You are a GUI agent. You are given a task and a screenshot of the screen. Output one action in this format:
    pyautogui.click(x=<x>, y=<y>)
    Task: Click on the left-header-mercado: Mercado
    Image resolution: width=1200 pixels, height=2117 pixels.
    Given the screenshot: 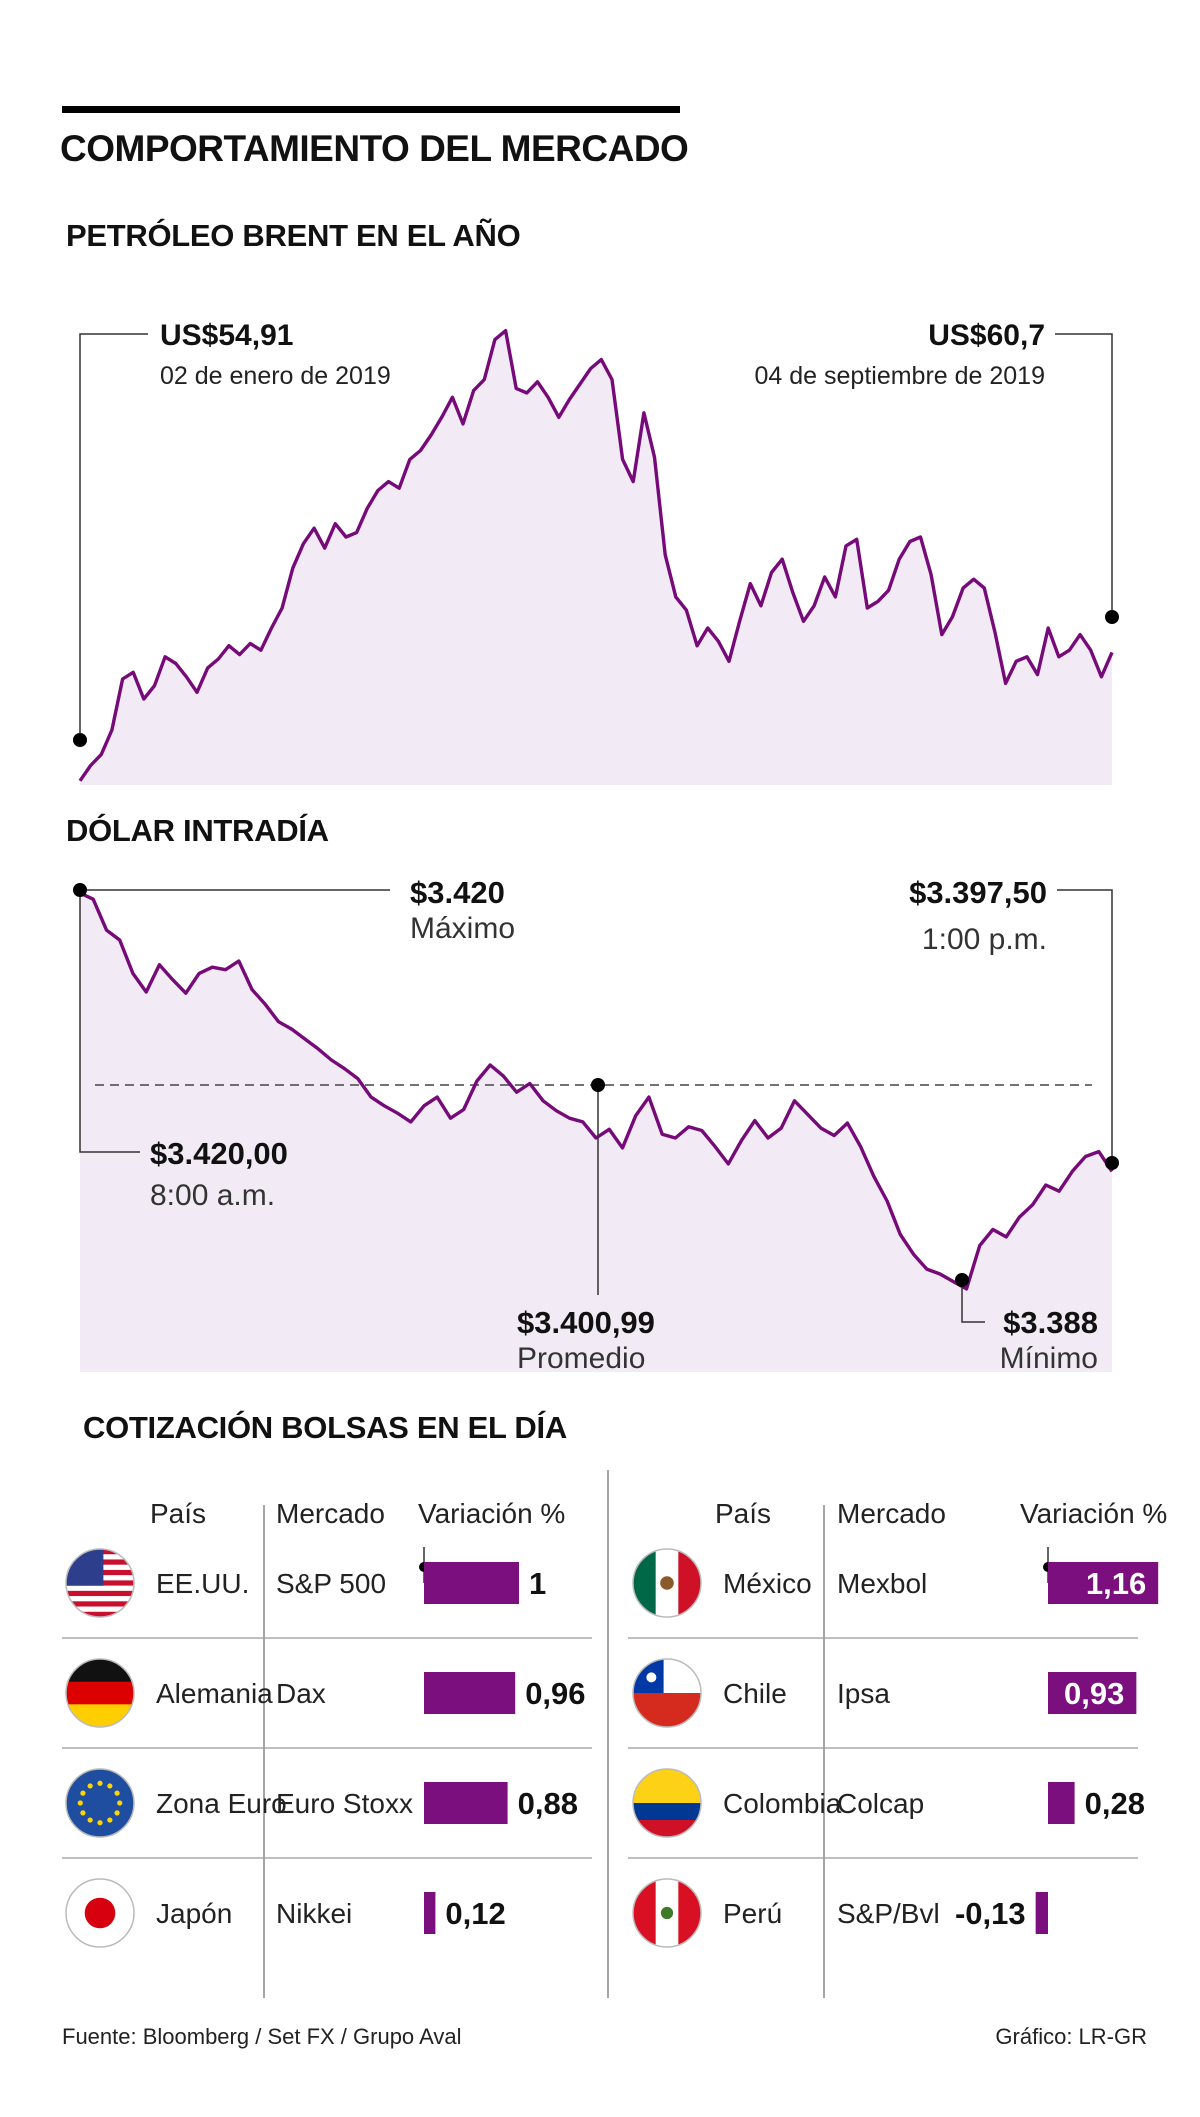 What is the action you would take?
    pyautogui.click(x=330, y=1513)
    